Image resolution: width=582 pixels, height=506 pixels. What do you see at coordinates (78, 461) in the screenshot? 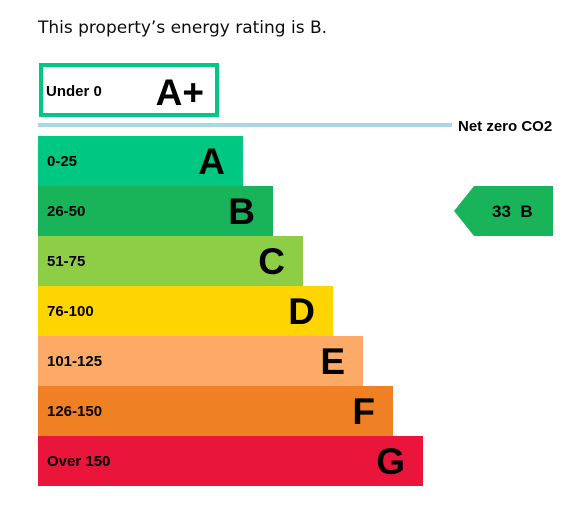
I see `rating-band-range: Over 150` at bounding box center [78, 461].